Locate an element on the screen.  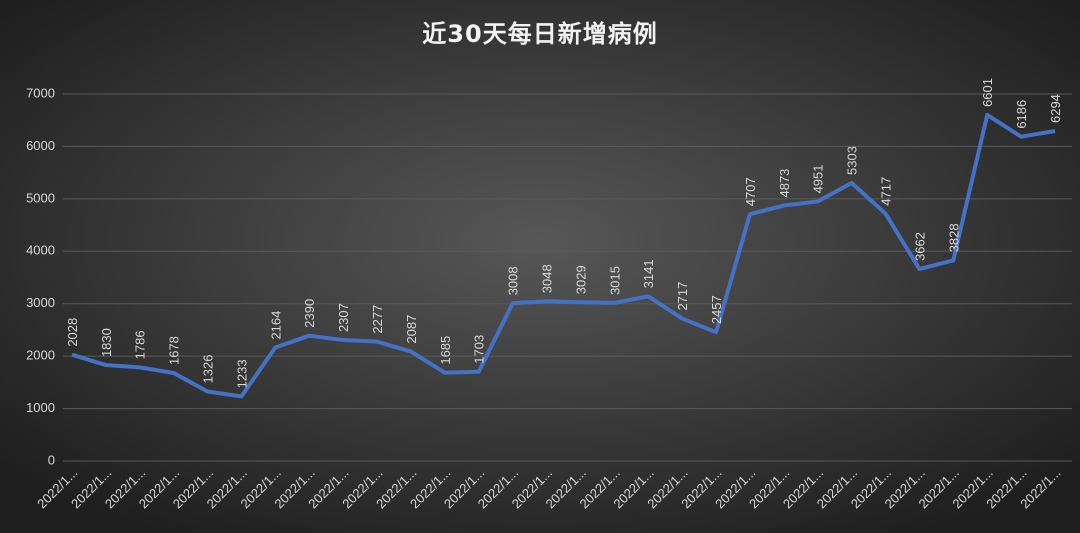
data-label: 2457 is located at coordinates (716, 309).